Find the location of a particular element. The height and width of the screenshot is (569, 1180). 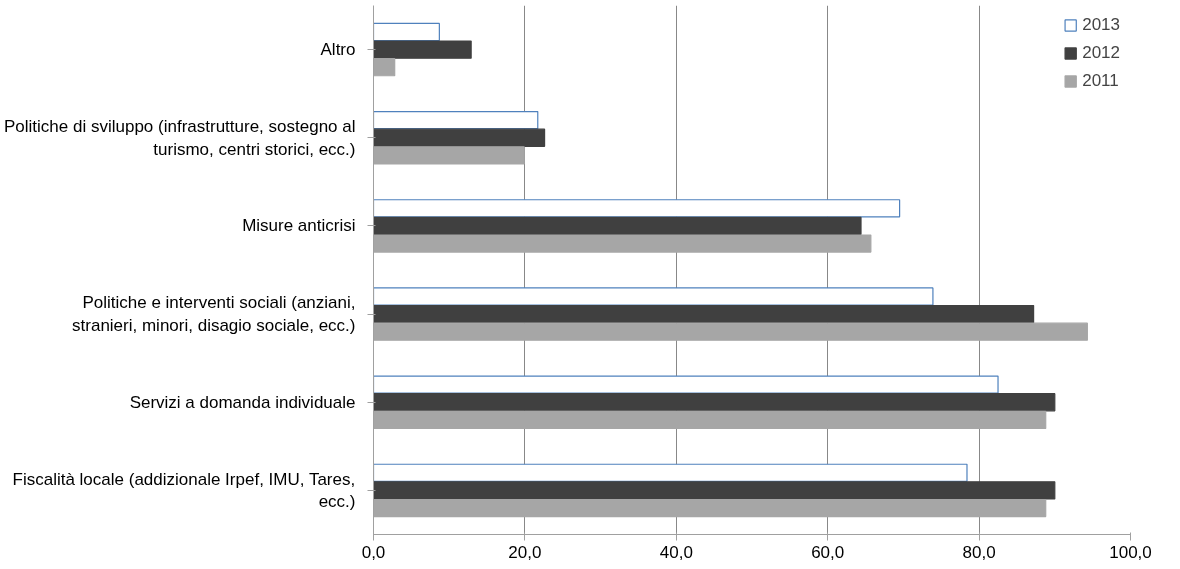

y-tick-label: Servizi a domanda individuale is located at coordinates (242, 402).